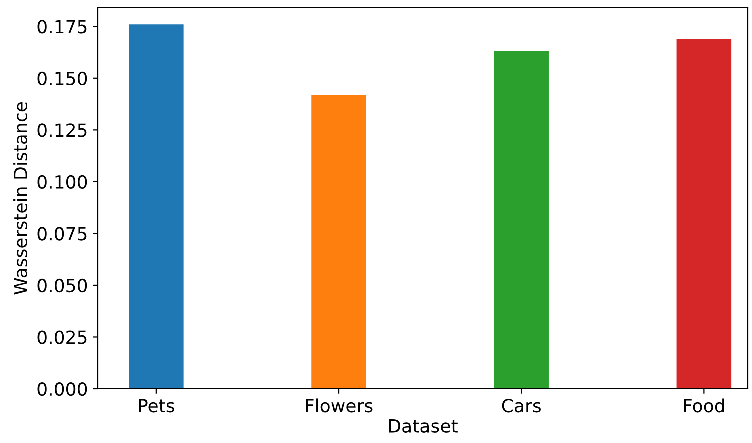 The height and width of the screenshot is (443, 752). Describe the element at coordinates (423, 426) in the screenshot. I see `x-axis-title: Dataset` at that location.